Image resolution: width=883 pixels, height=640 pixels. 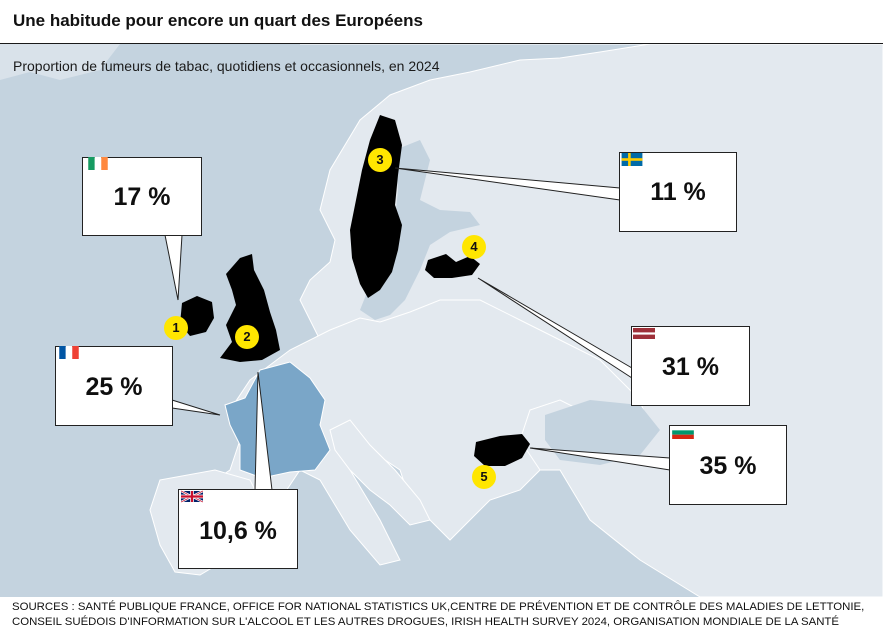 I want to click on sea-black, so click(x=602, y=432).